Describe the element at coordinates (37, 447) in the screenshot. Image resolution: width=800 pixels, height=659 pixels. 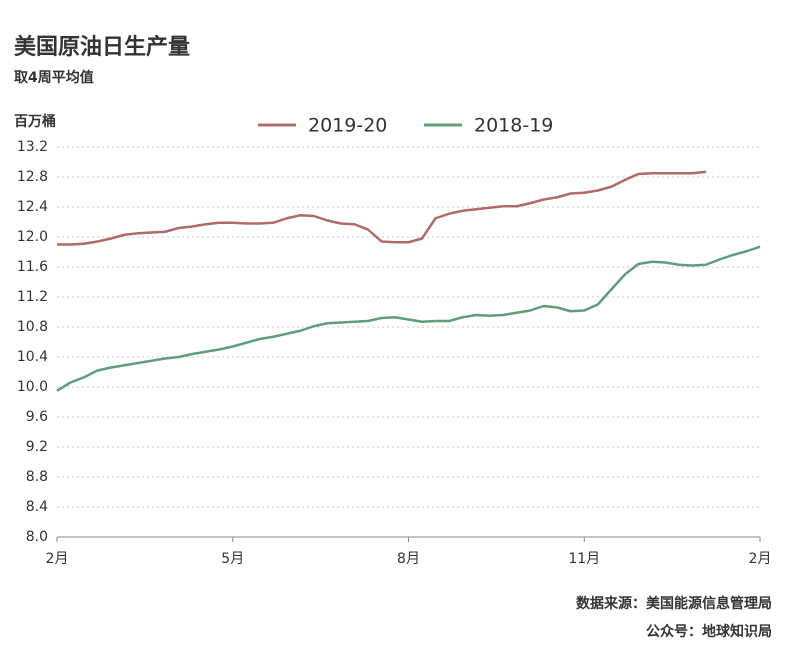
I see `y-tick-label: 9.2` at that location.